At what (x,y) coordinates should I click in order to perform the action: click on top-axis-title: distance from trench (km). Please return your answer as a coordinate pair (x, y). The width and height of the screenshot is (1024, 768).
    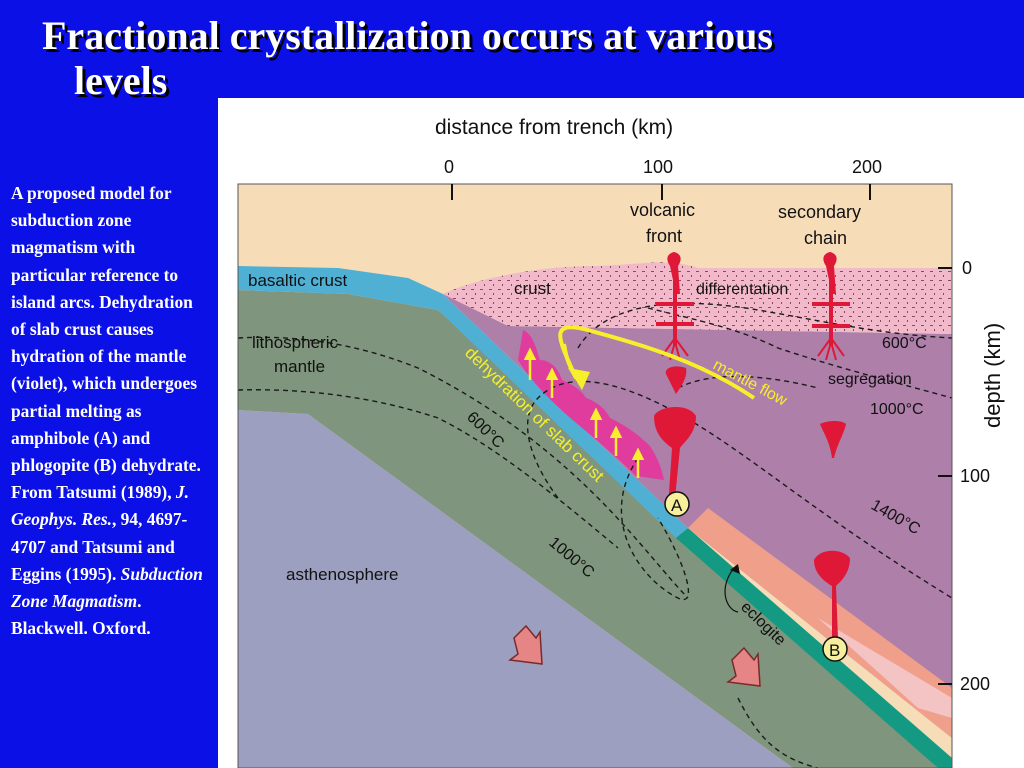
    Looking at the image, I should click on (554, 127).